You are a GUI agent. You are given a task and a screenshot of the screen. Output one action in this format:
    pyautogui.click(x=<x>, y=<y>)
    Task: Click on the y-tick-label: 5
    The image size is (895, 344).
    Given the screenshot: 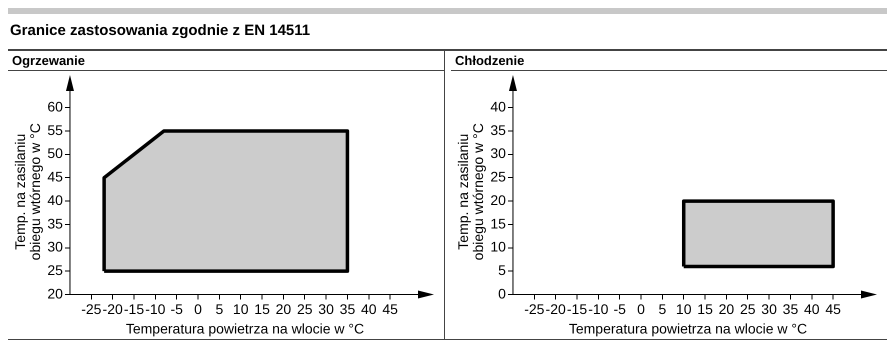 What is the action you would take?
    pyautogui.click(x=502, y=270)
    